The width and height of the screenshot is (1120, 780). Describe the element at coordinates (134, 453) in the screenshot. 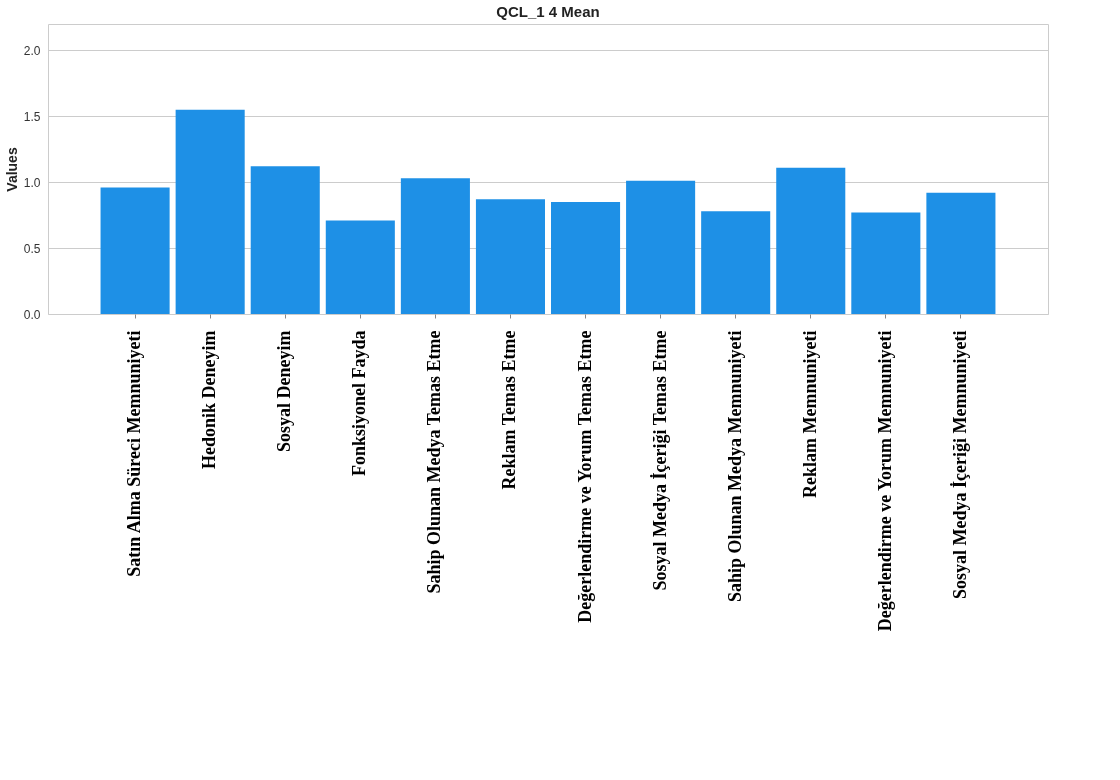

I see `x-tick-label: Satın Alma Süreci Memnuniyeti` at that location.